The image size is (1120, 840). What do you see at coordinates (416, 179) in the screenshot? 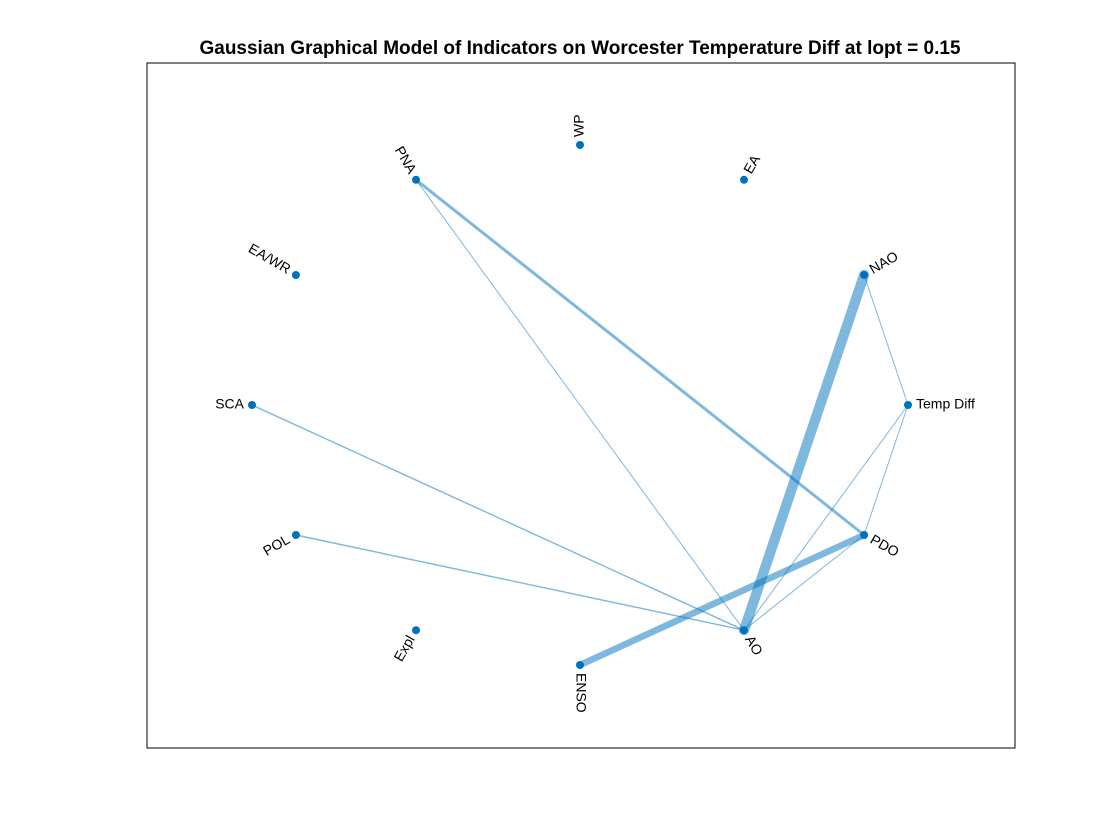
I see `node-pna` at bounding box center [416, 179].